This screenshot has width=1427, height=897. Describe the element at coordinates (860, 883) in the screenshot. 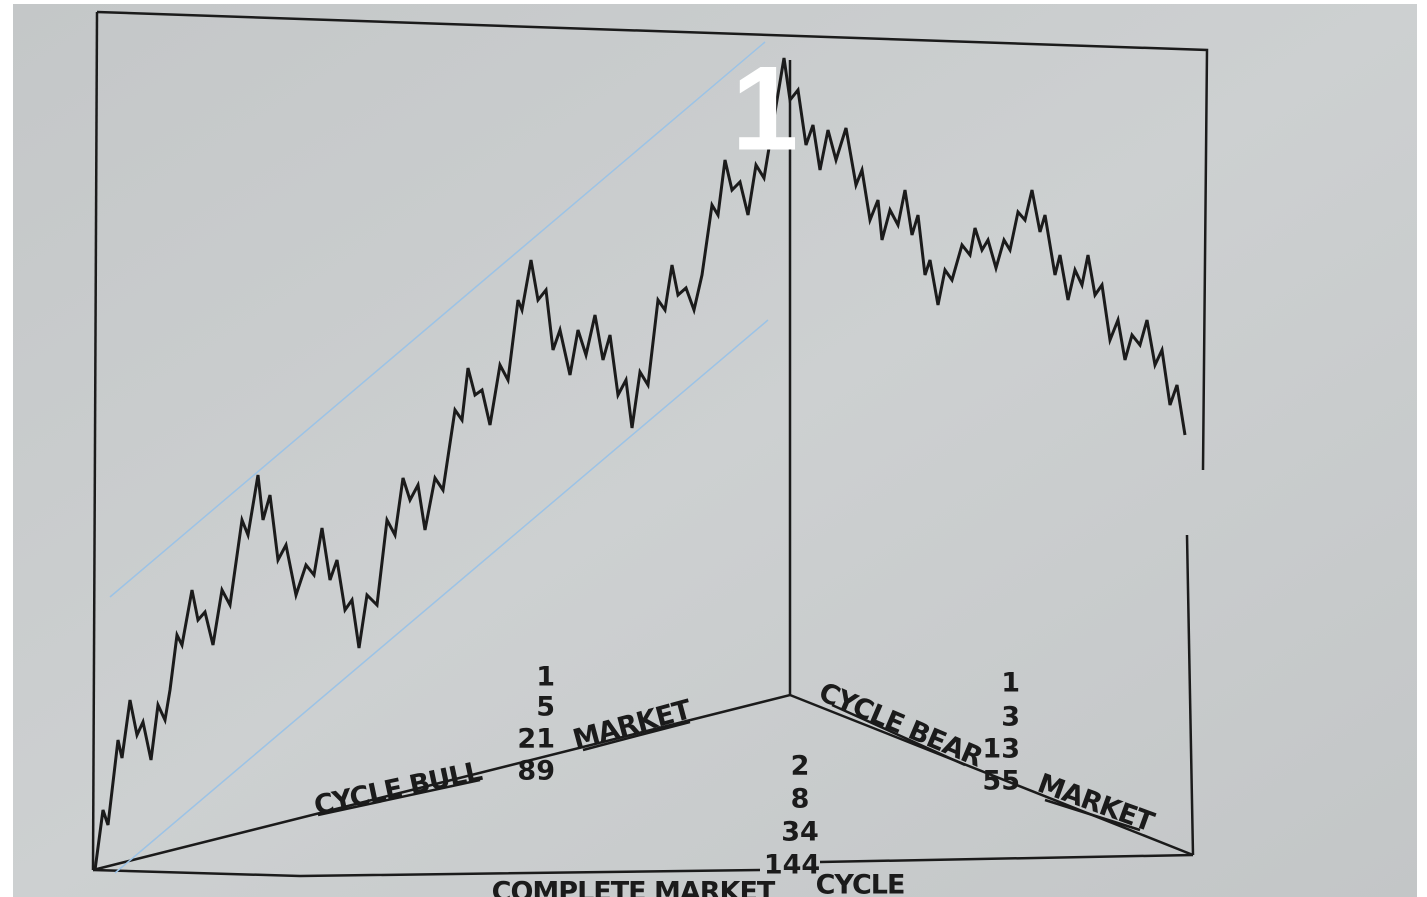

I see `complete-cycle: CYCLE` at that location.